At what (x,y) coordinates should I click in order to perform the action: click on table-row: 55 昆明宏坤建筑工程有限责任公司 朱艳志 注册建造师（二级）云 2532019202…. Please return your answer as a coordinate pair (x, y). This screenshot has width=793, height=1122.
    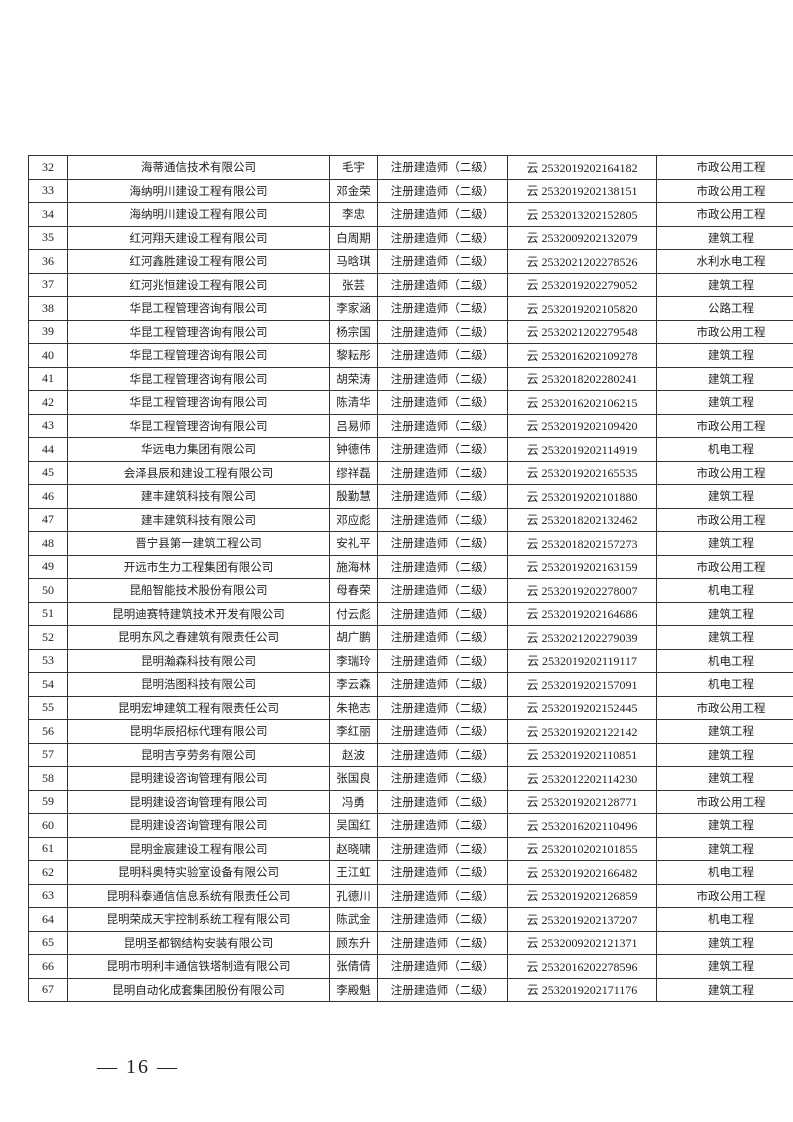
    Looking at the image, I should click on (410, 707).